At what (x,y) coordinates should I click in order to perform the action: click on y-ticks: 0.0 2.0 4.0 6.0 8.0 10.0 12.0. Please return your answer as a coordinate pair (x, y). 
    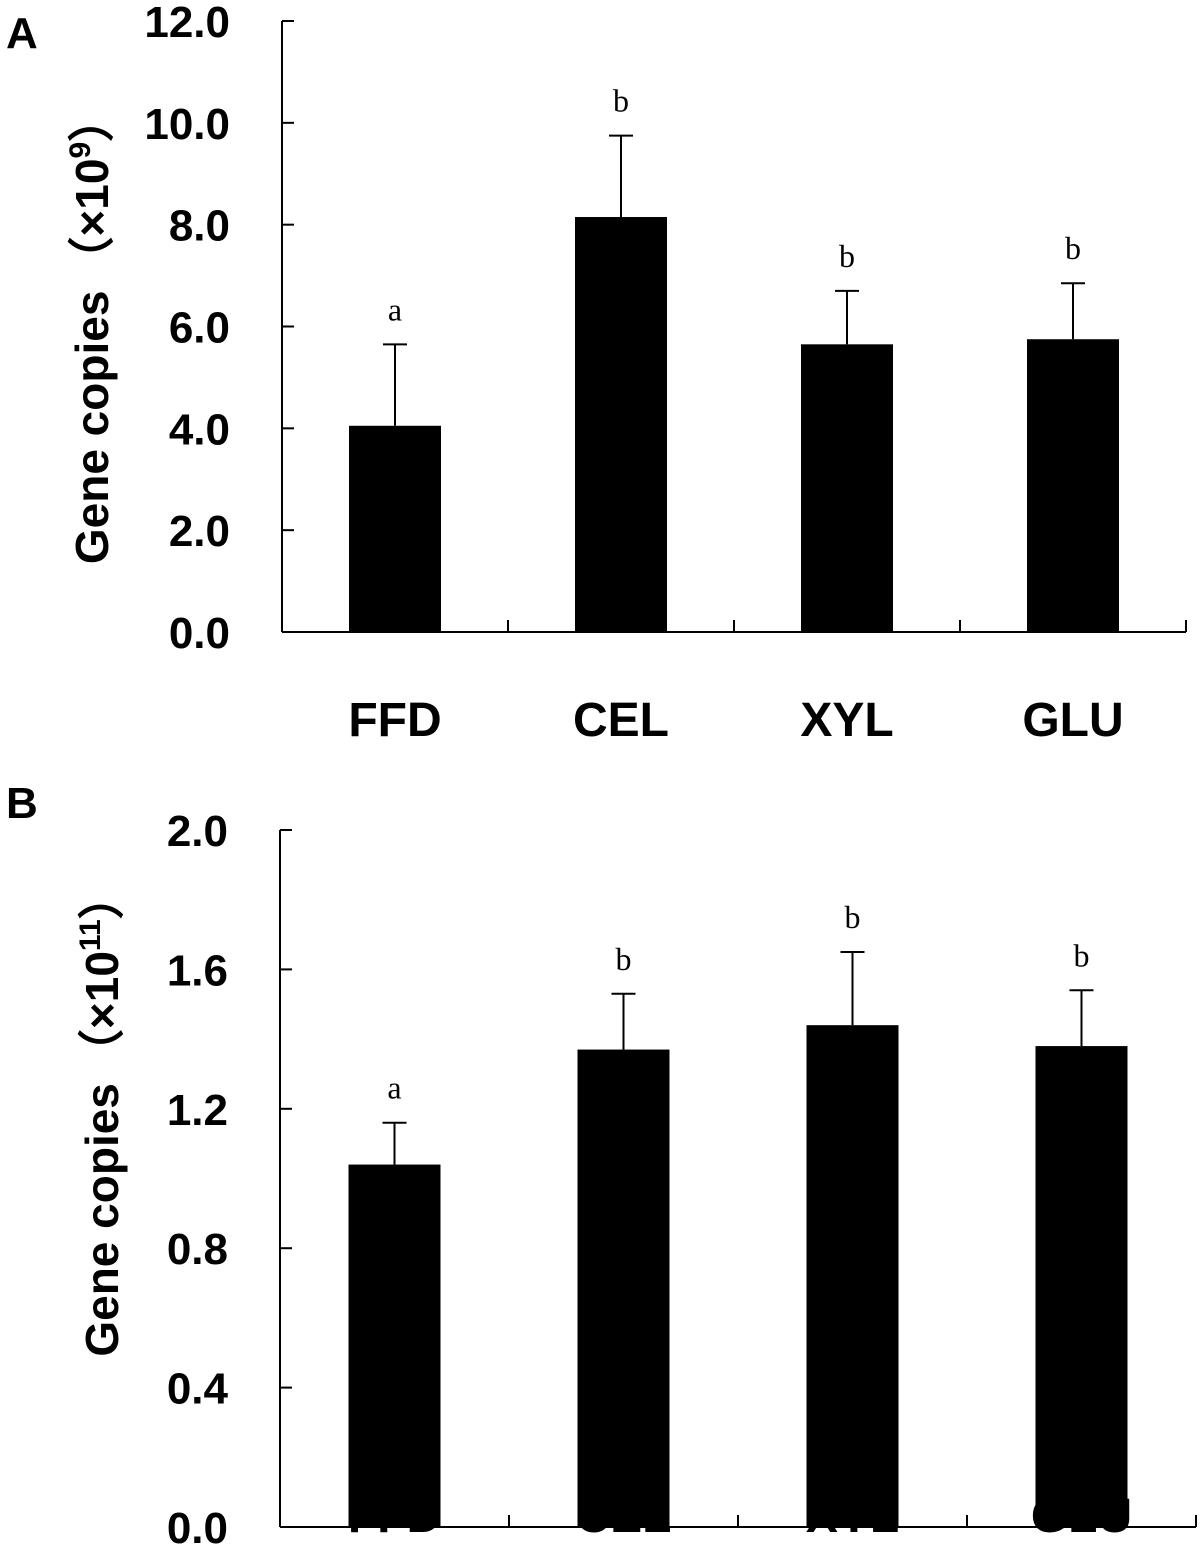
    Looking at the image, I should click on (219, 329).